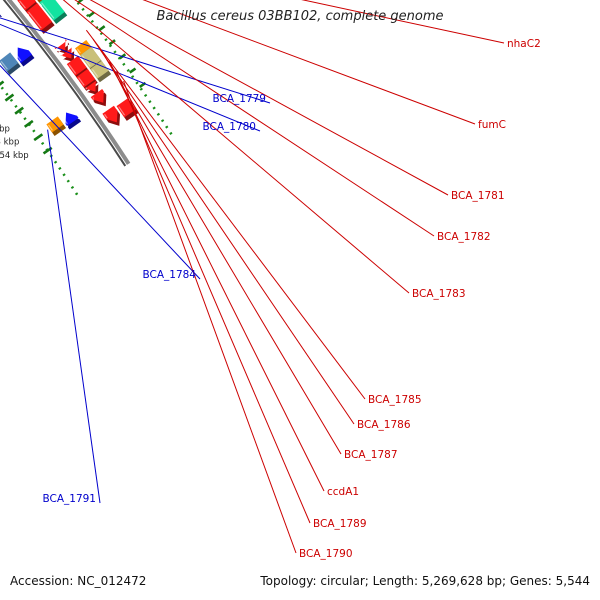 This screenshot has width=600, height=600. What do you see at coordinates (492, 125) in the screenshot?
I see `gene-label-fumC: fumC` at bounding box center [492, 125].